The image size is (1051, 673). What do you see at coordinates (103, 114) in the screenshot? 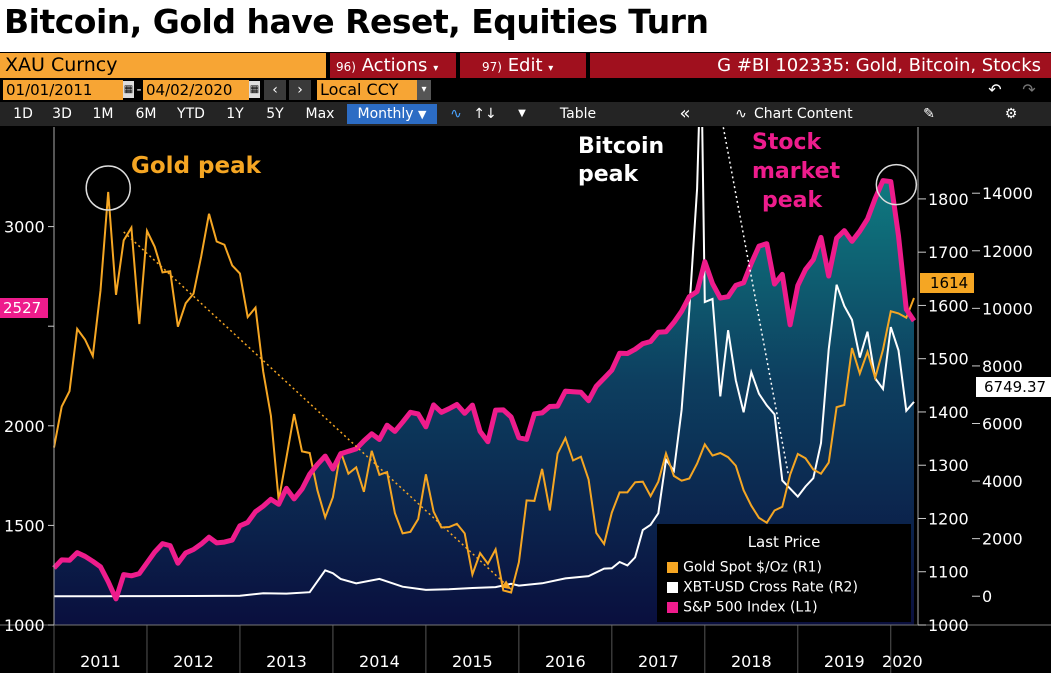
I see `period-1m: 1M` at bounding box center [103, 114].